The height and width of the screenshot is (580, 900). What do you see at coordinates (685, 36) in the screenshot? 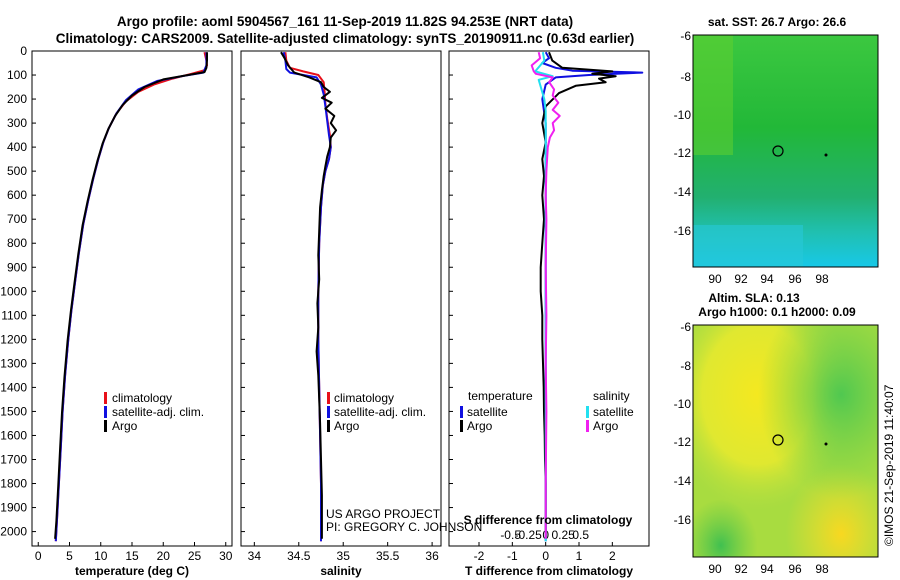
I see `sst-ytick-label: -6` at bounding box center [685, 36].